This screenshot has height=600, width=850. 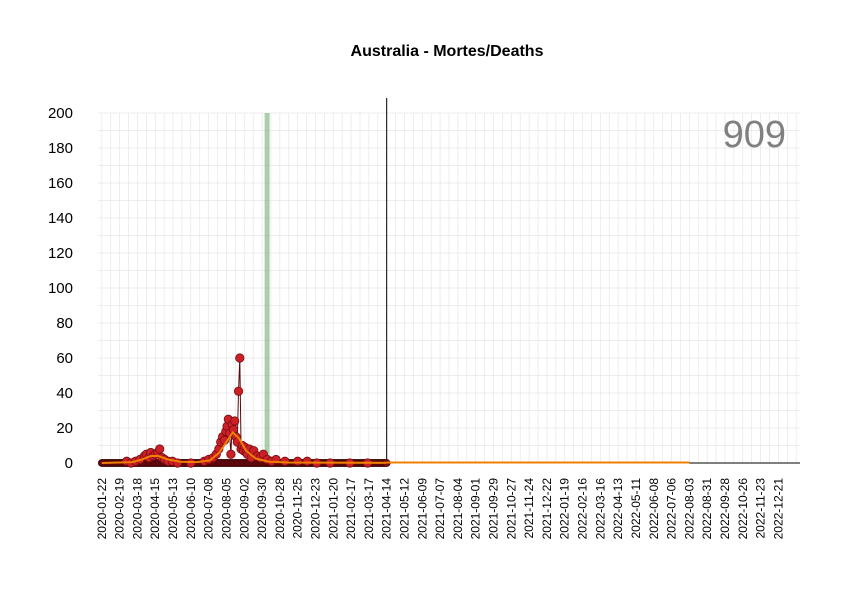 What do you see at coordinates (707, 509) in the screenshot?
I see `x-tick-label: 2022-08-31` at bounding box center [707, 509].